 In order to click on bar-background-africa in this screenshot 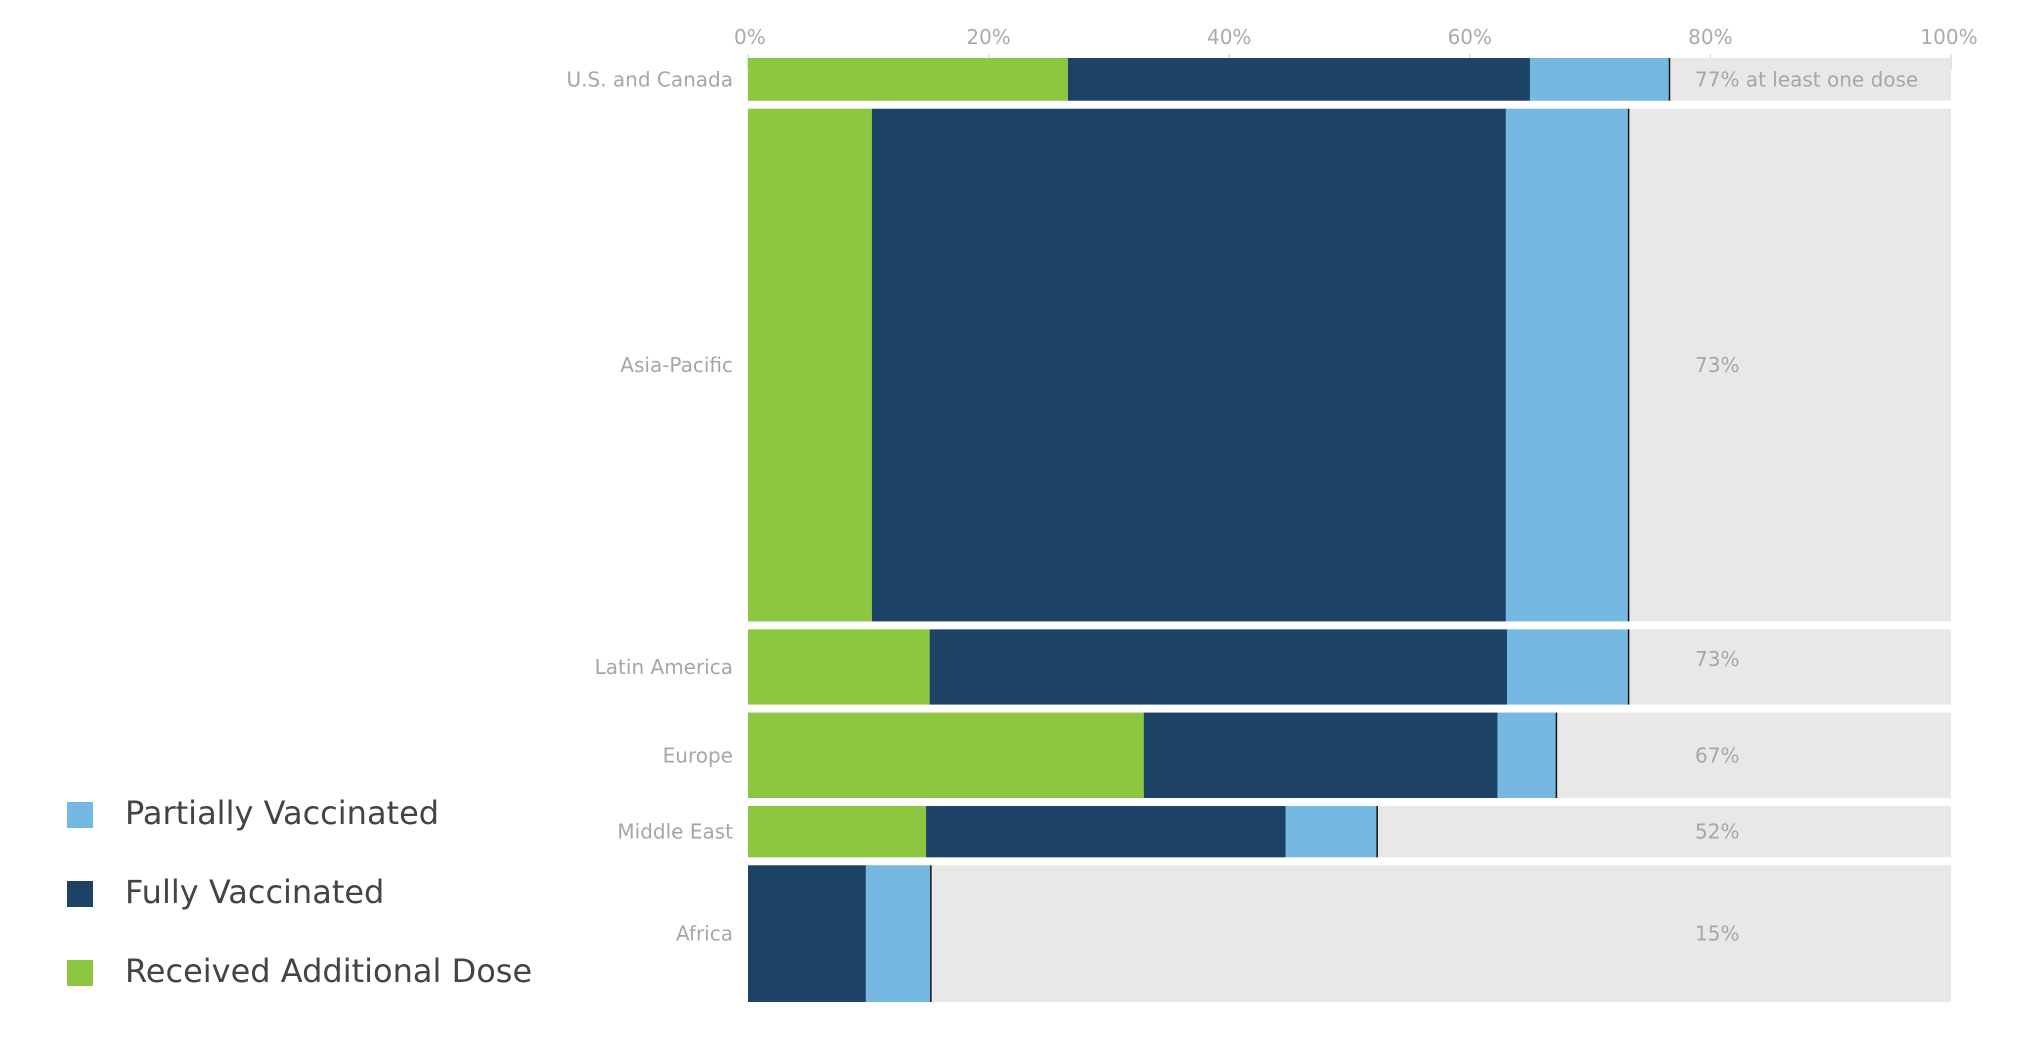, I will do `click(1349, 933)`.